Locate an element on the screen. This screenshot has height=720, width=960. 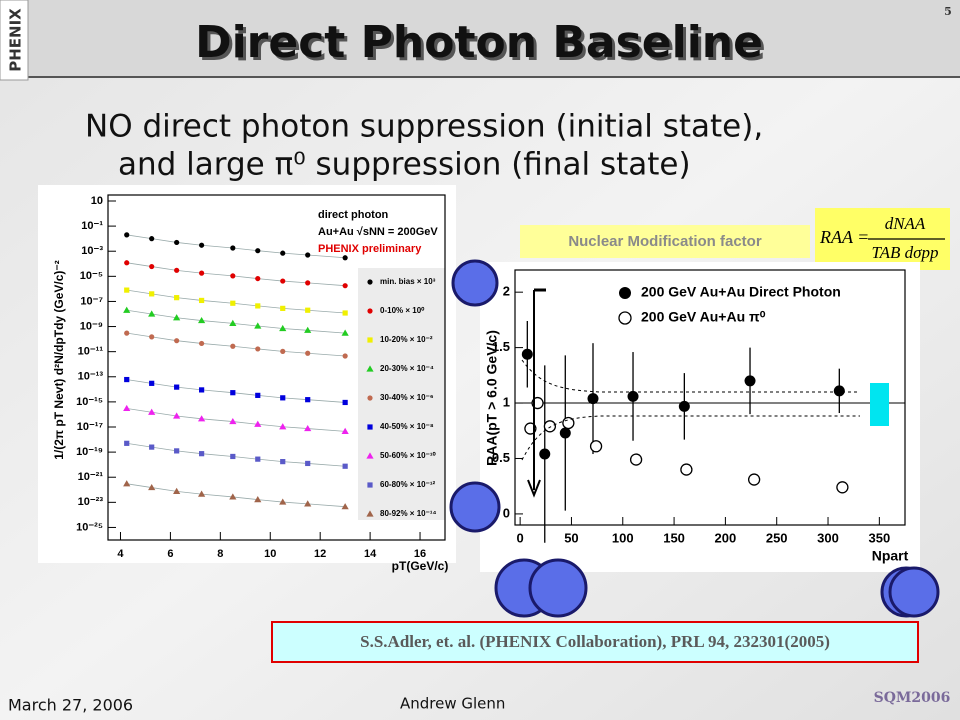
legend-entry: 60-80% × 10⁻¹² is located at coordinates (407, 484).